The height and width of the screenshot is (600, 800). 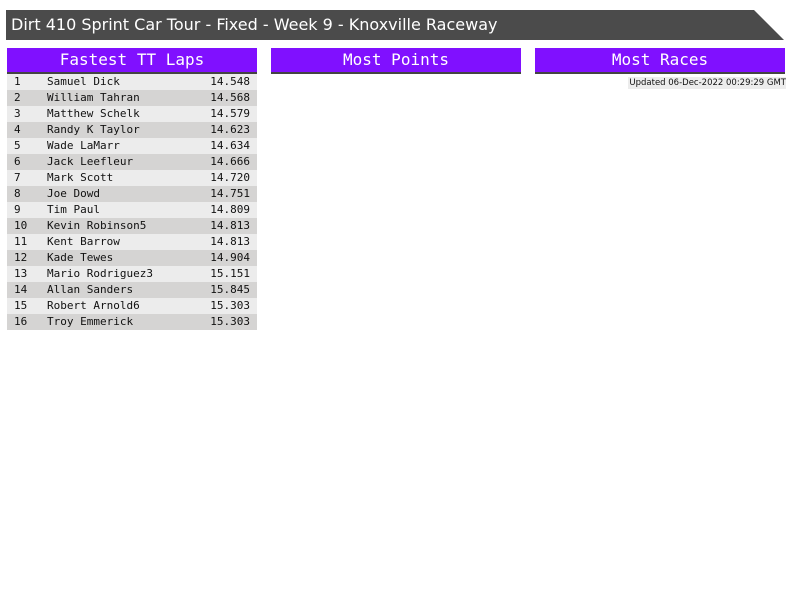 What do you see at coordinates (17, 193) in the screenshot?
I see `rank-cell: 8` at bounding box center [17, 193].